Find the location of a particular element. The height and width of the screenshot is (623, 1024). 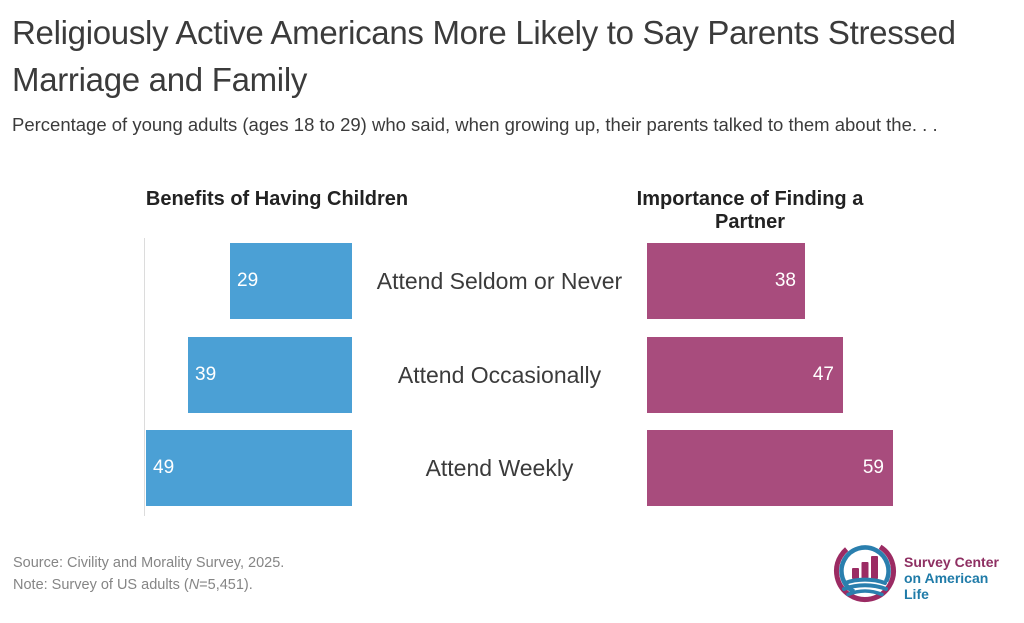

note-line: Note: Survey of US adults (N=5,451). is located at coordinates (148, 586).